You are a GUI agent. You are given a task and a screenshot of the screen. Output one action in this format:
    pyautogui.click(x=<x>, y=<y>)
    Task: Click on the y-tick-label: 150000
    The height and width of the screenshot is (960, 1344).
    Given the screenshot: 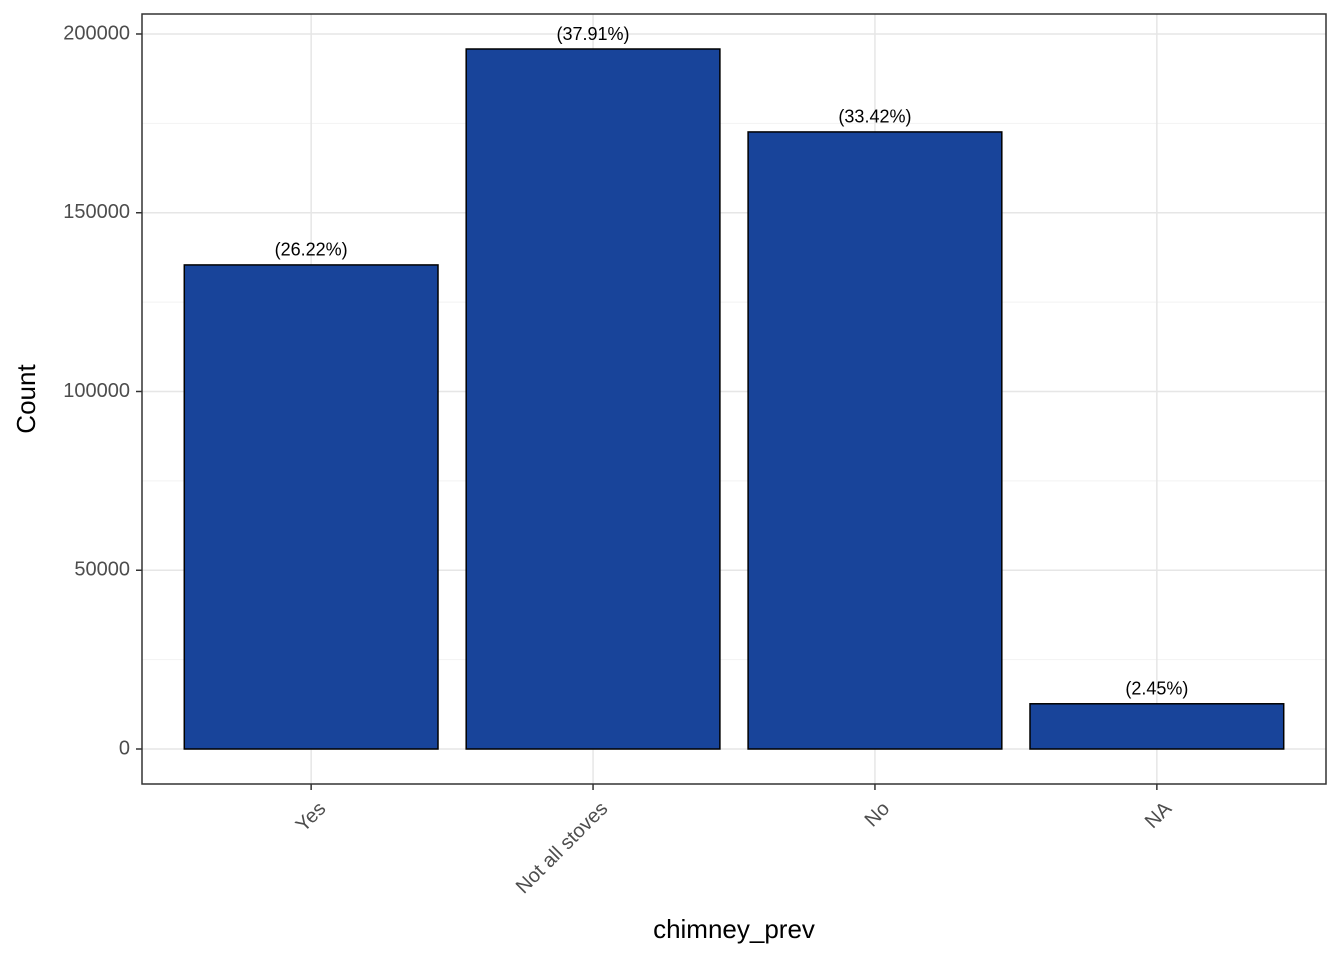 What is the action you would take?
    pyautogui.click(x=96, y=212)
    